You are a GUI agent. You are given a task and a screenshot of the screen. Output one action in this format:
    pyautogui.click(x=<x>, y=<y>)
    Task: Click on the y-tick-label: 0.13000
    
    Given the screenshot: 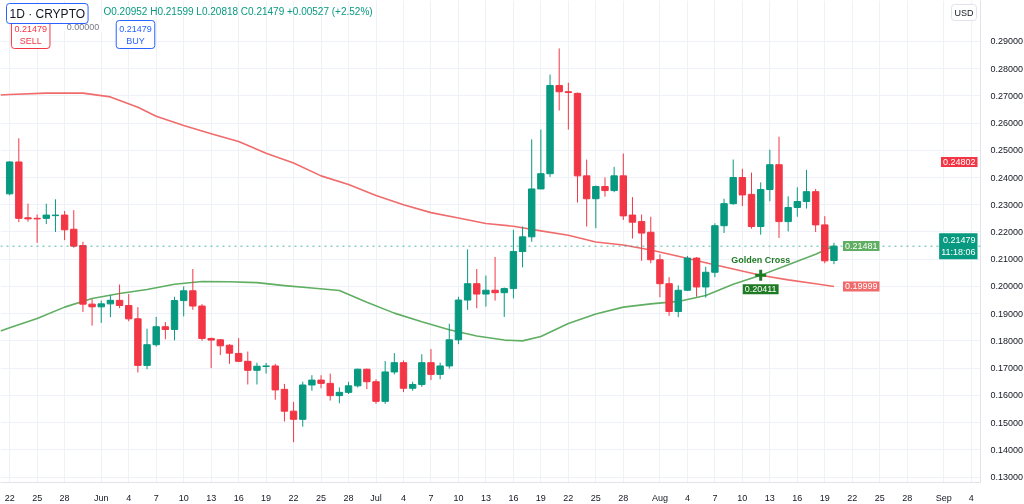 What is the action you would take?
    pyautogui.click(x=1007, y=477)
    